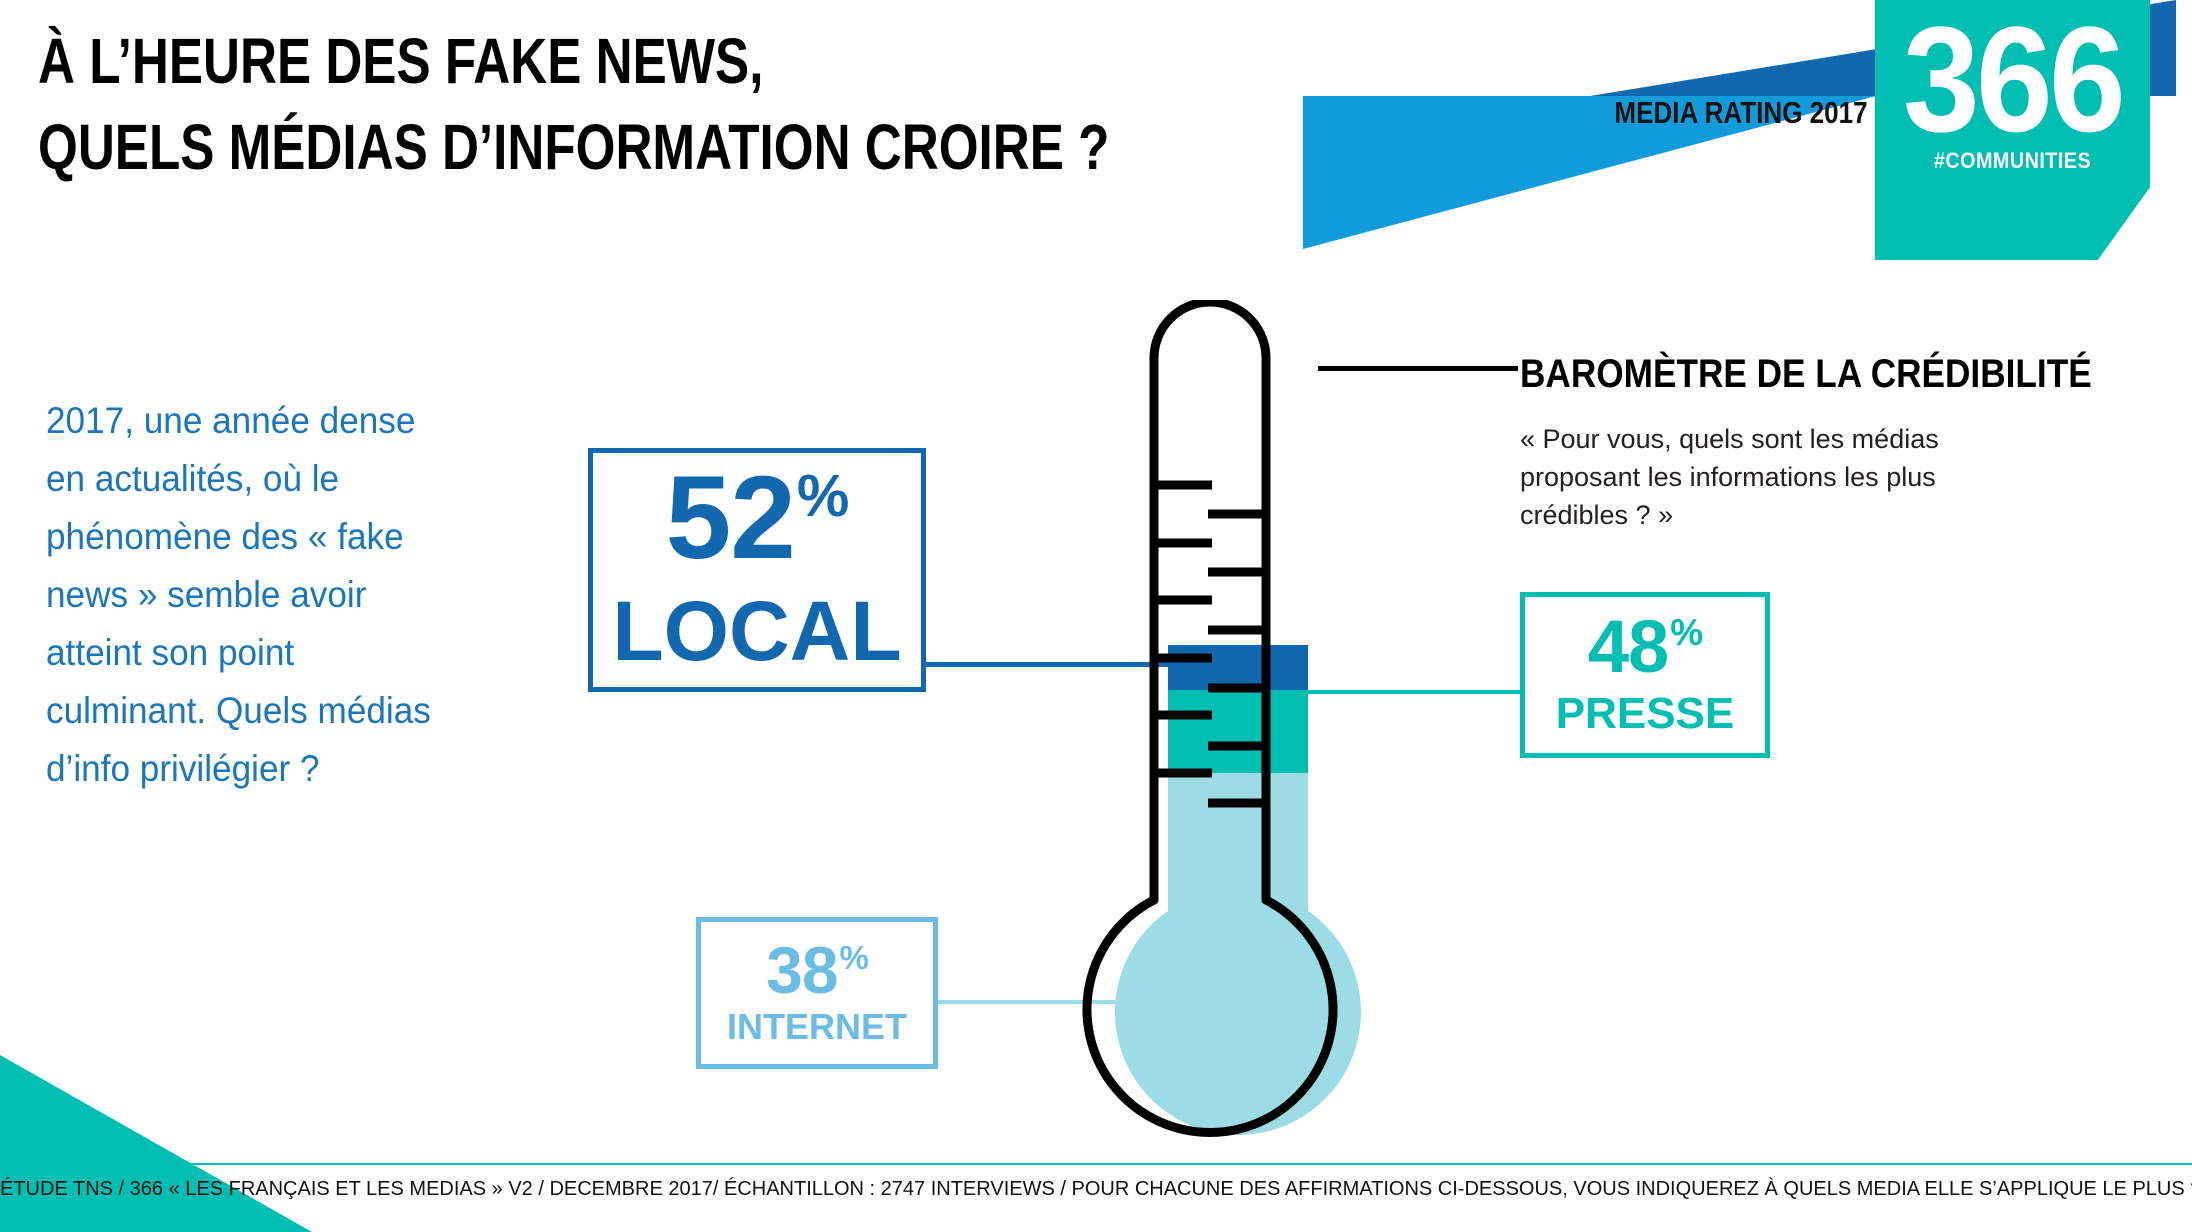 The width and height of the screenshot is (2192, 1232). Describe the element at coordinates (1806, 374) in the screenshot. I see `barometer-heading: BAROMÈTRE DE LA CRÉDIBILITÉ` at that location.